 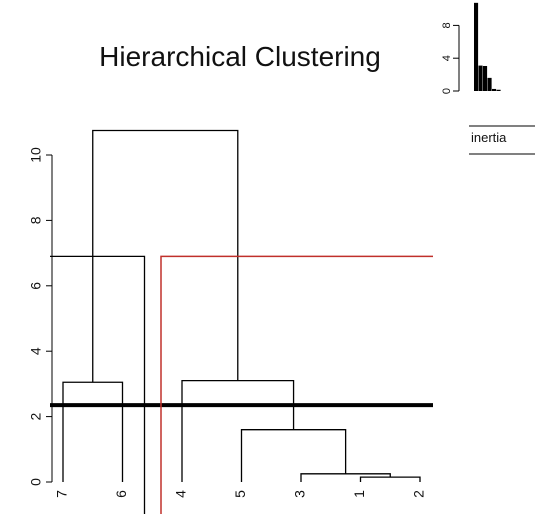 I want to click on inertia-y-tick-label: 4, so click(x=447, y=58).